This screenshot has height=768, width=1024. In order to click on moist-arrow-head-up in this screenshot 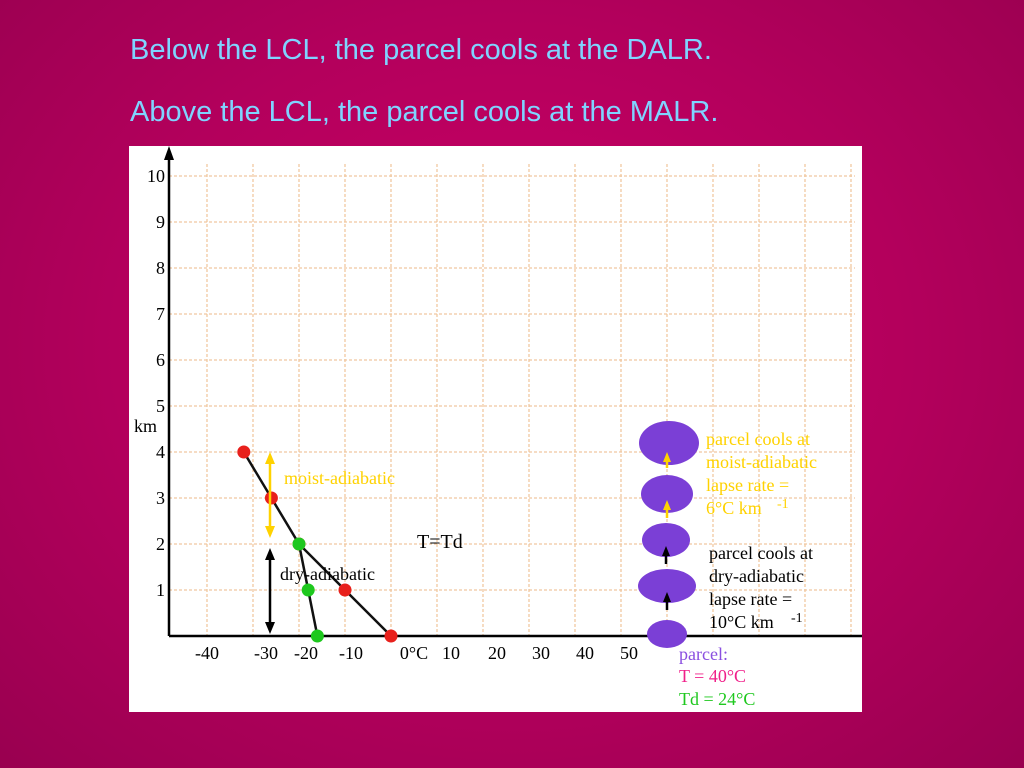, I will do `click(270, 458)`.